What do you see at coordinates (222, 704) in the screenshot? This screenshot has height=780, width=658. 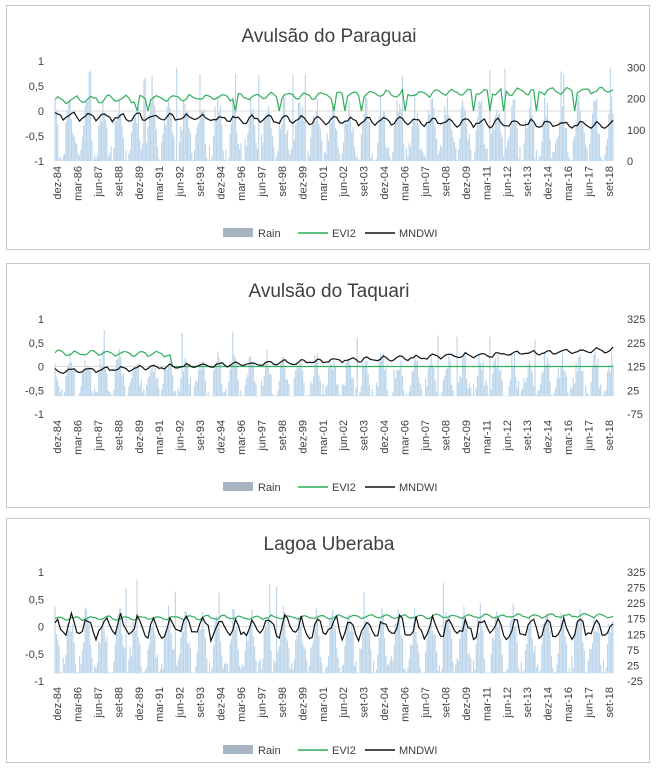 I see `x-tick-label: dez-94` at bounding box center [222, 704].